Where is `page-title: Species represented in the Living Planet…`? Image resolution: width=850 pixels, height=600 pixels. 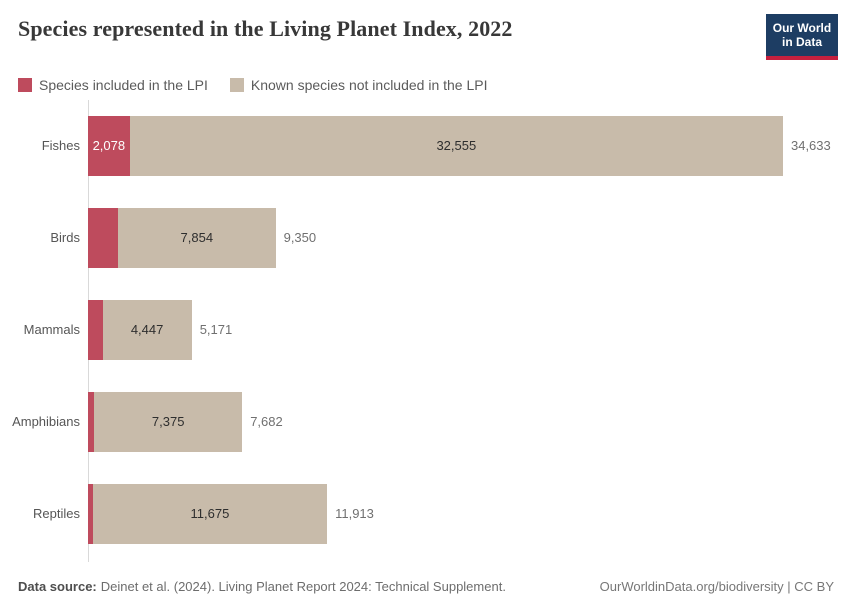
page-title: Species represented in the Living Planet… is located at coordinates (265, 28).